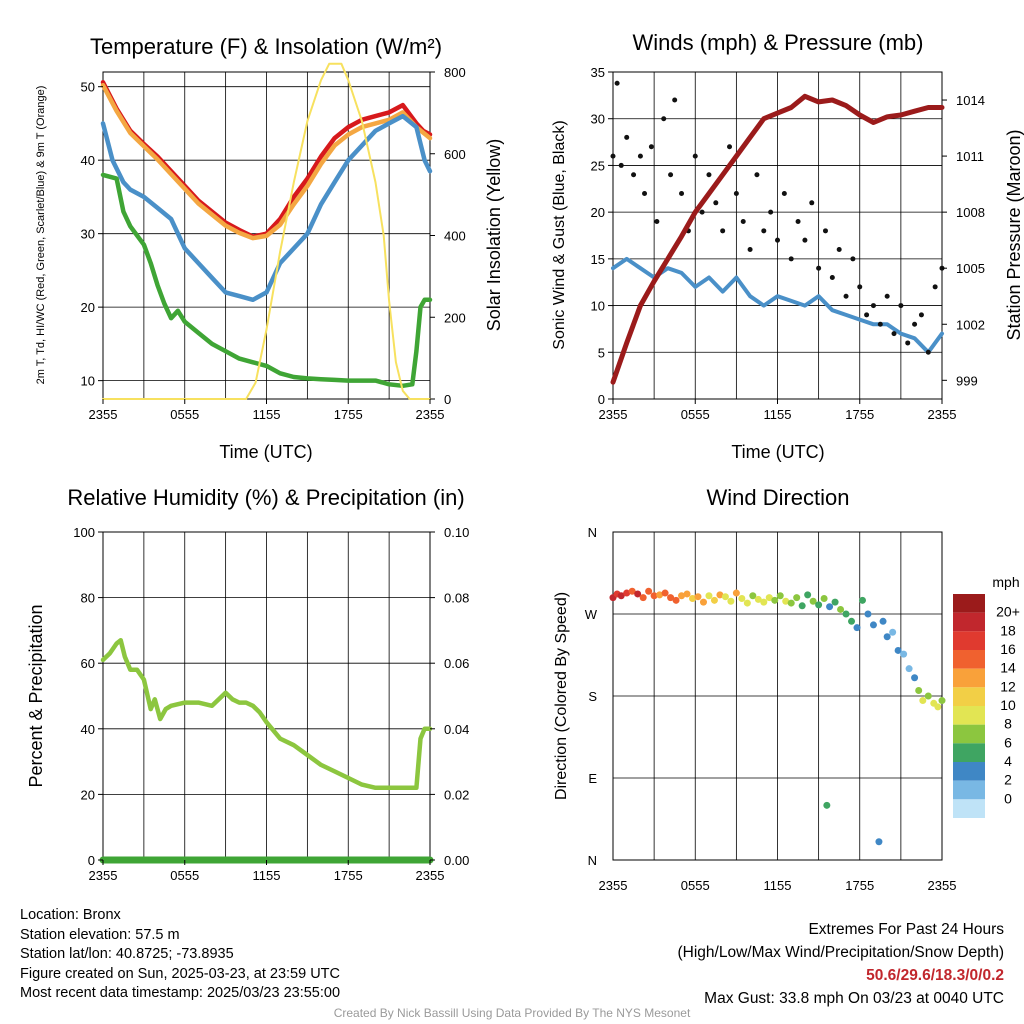 This screenshot has height=1024, width=1024. I want to click on colorbar-label: 4, so click(1008, 761).